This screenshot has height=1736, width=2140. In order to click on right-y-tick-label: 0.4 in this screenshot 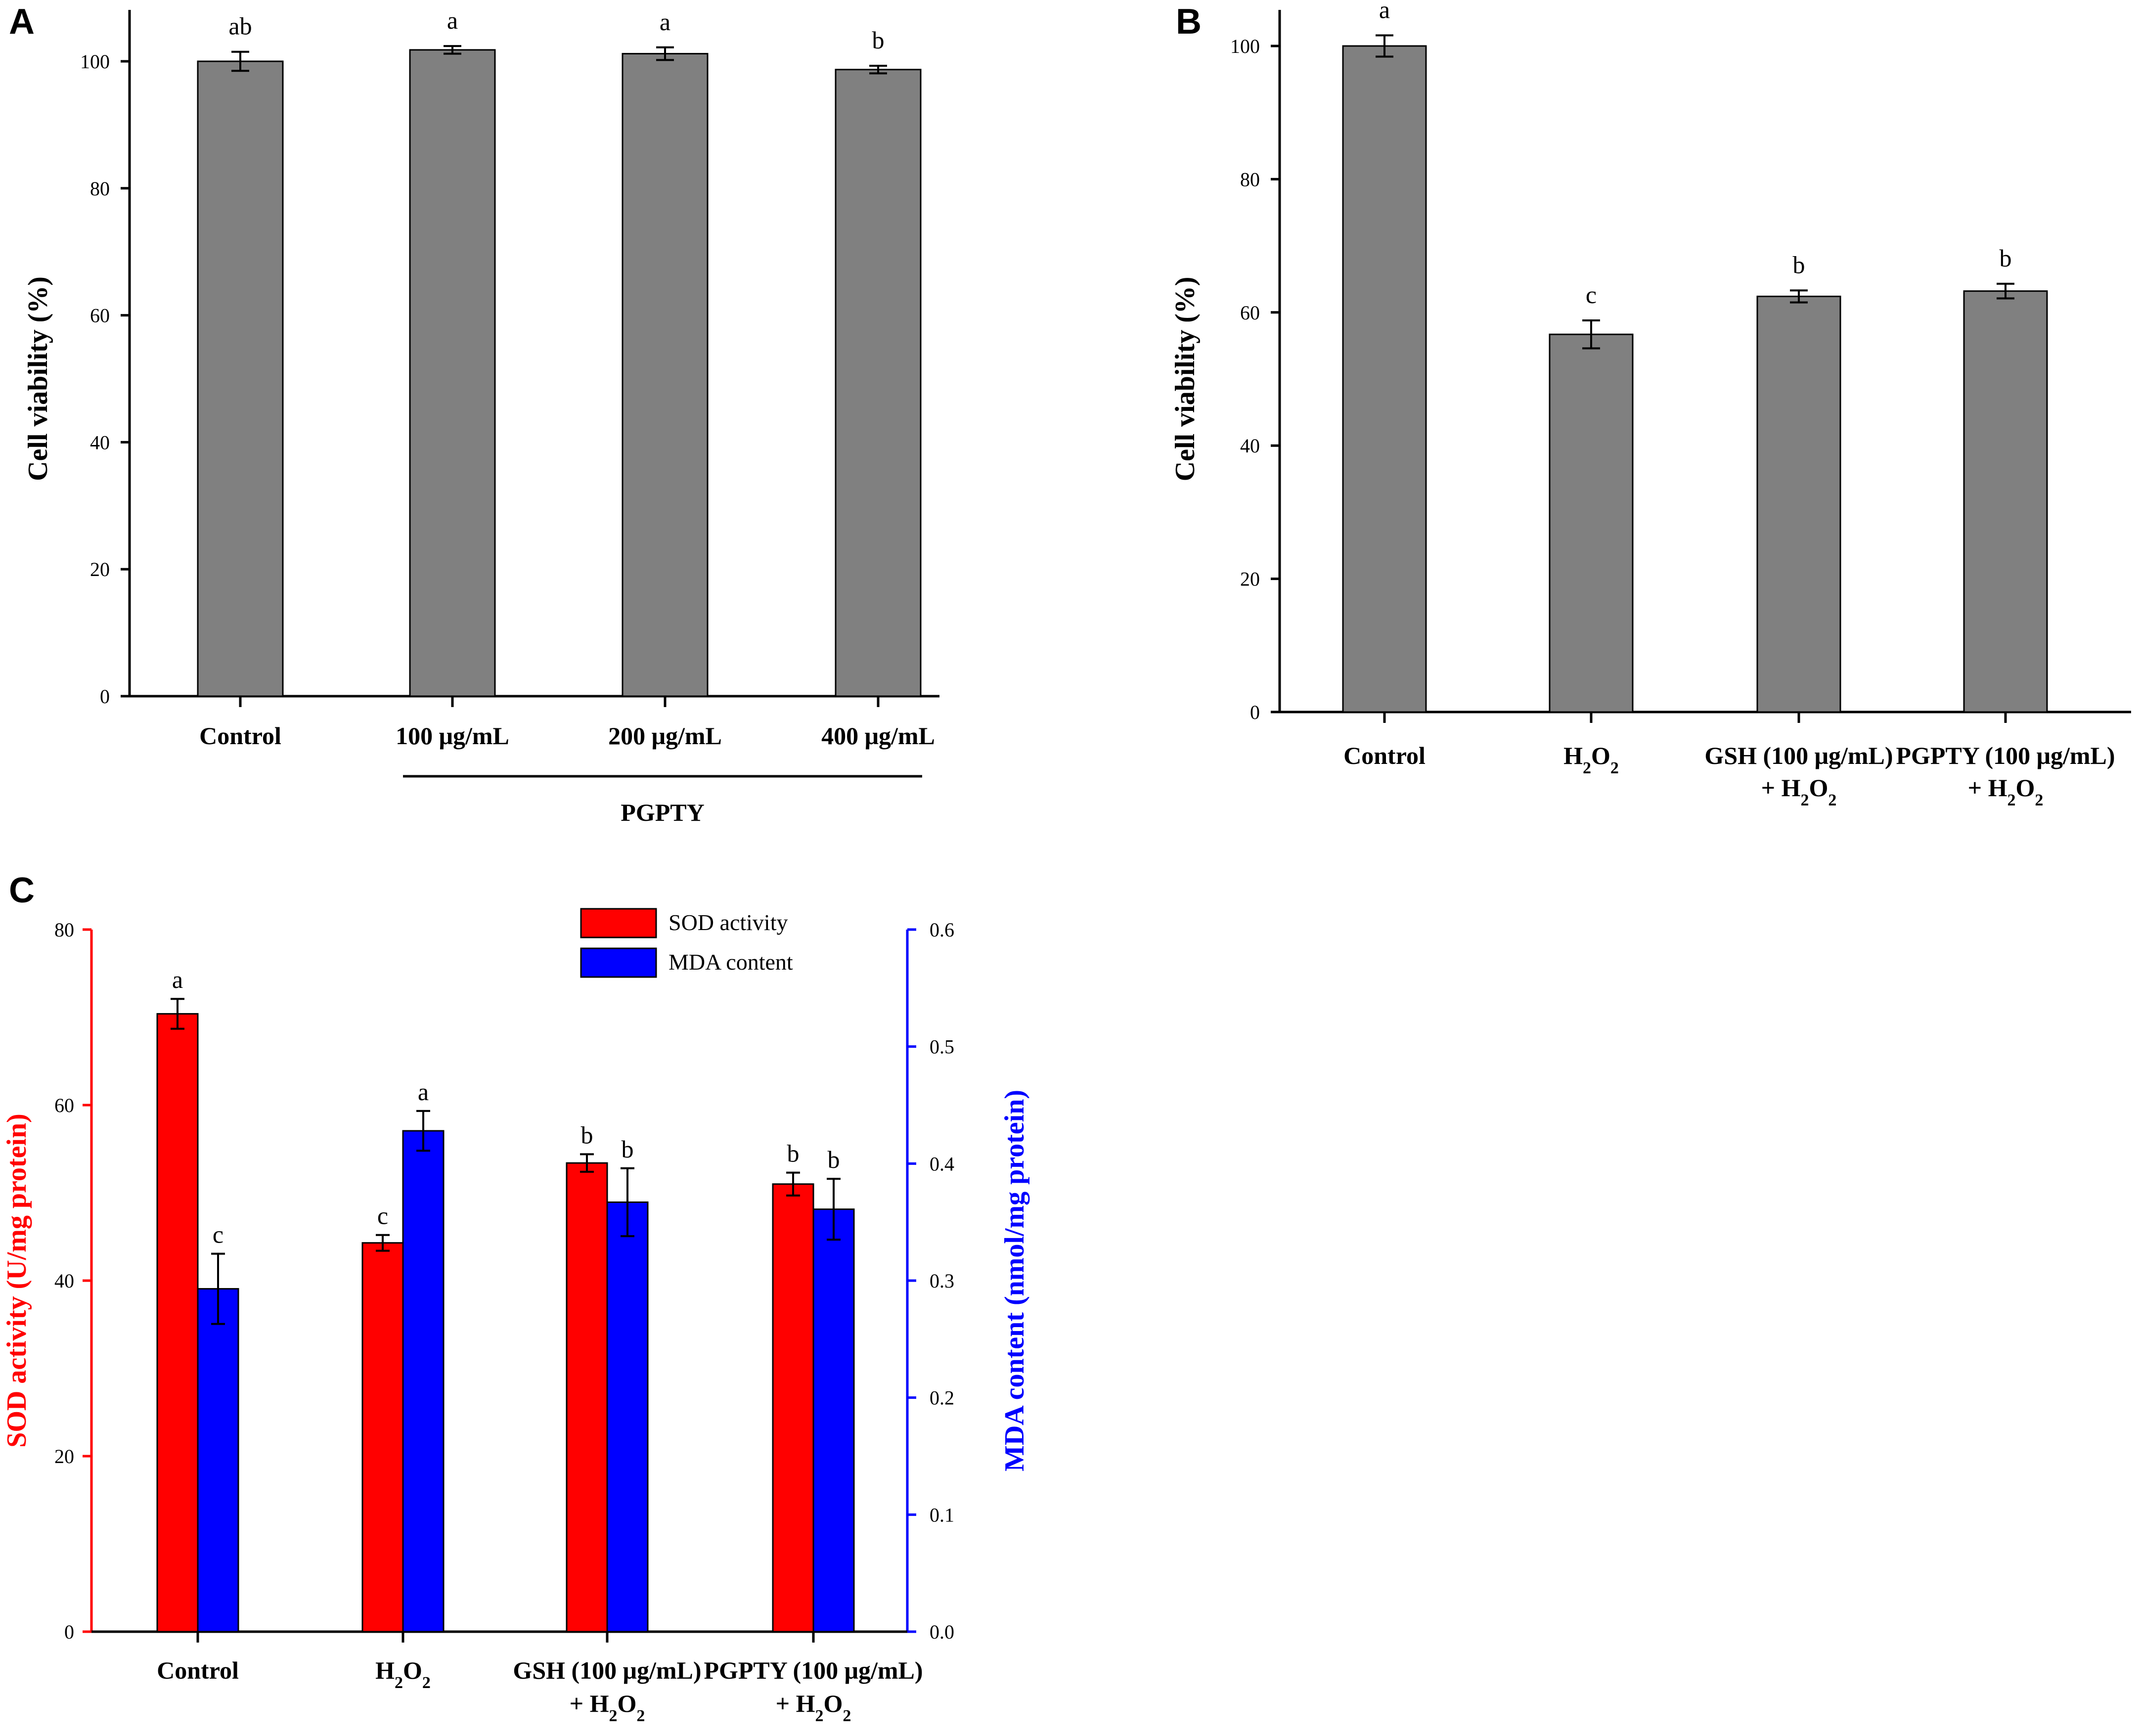, I will do `click(942, 1164)`.